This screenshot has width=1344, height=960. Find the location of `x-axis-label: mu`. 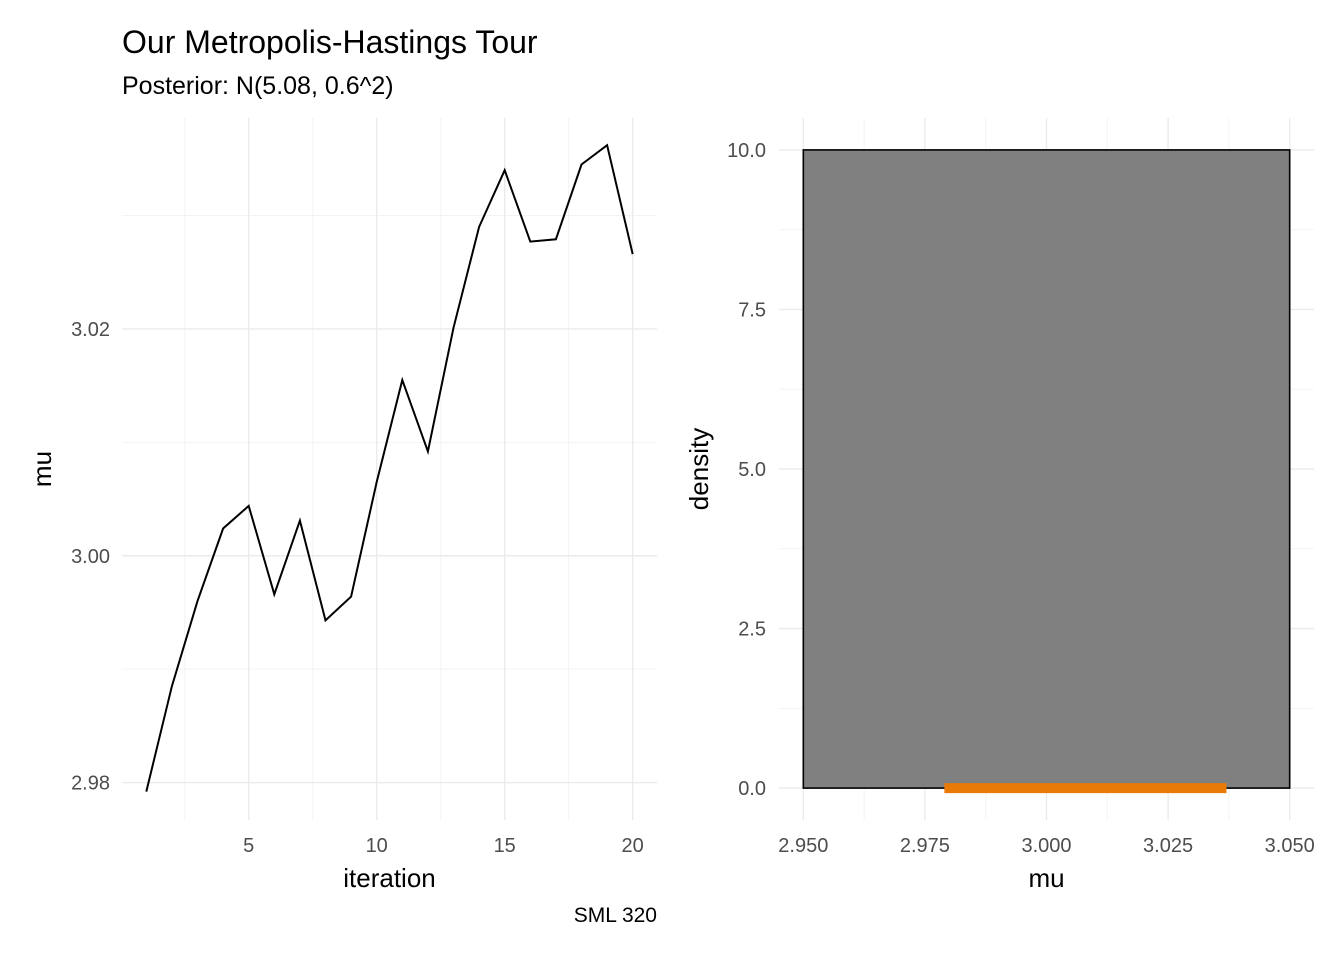

x-axis-label: mu is located at coordinates (1046, 878).